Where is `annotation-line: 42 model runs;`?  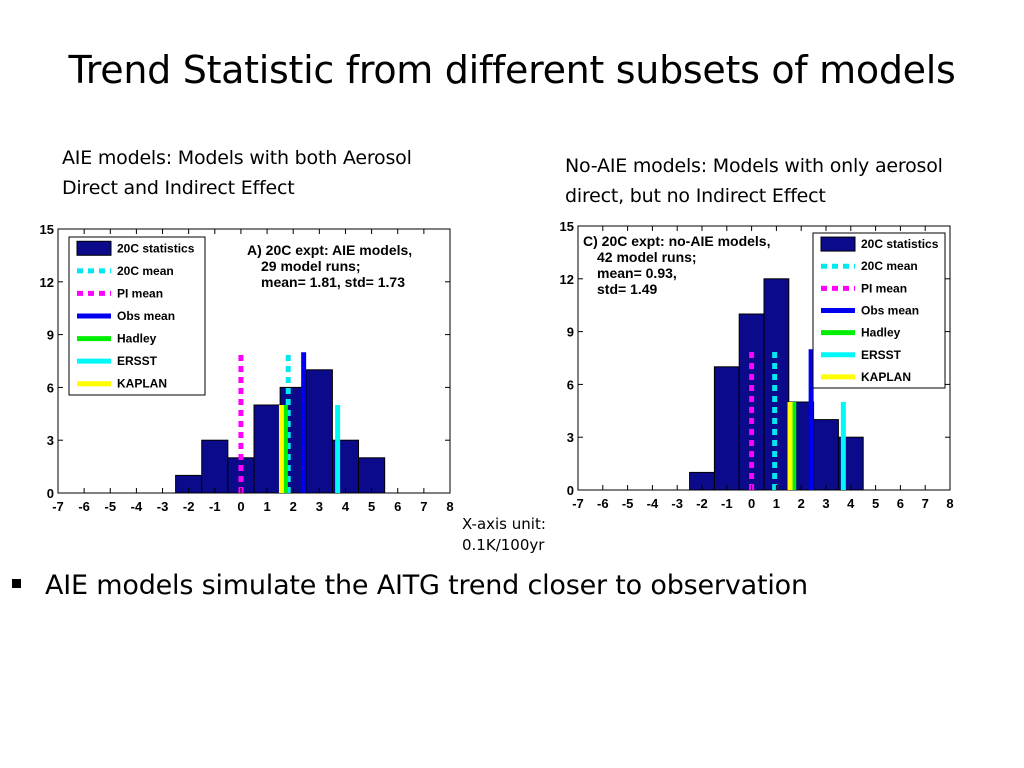
annotation-line: 42 model runs; is located at coordinates (647, 257).